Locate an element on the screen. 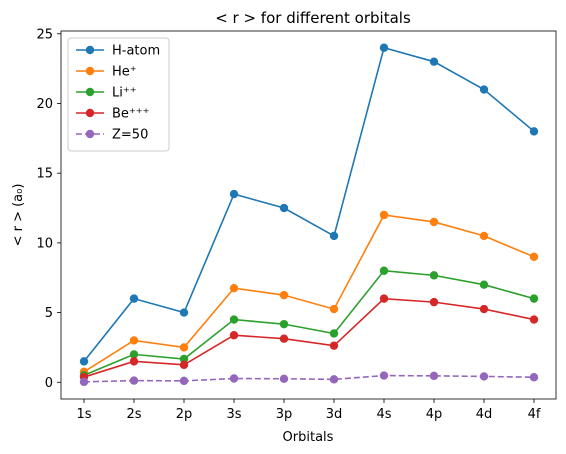  y-tick-label: 0 is located at coordinates (49, 383).